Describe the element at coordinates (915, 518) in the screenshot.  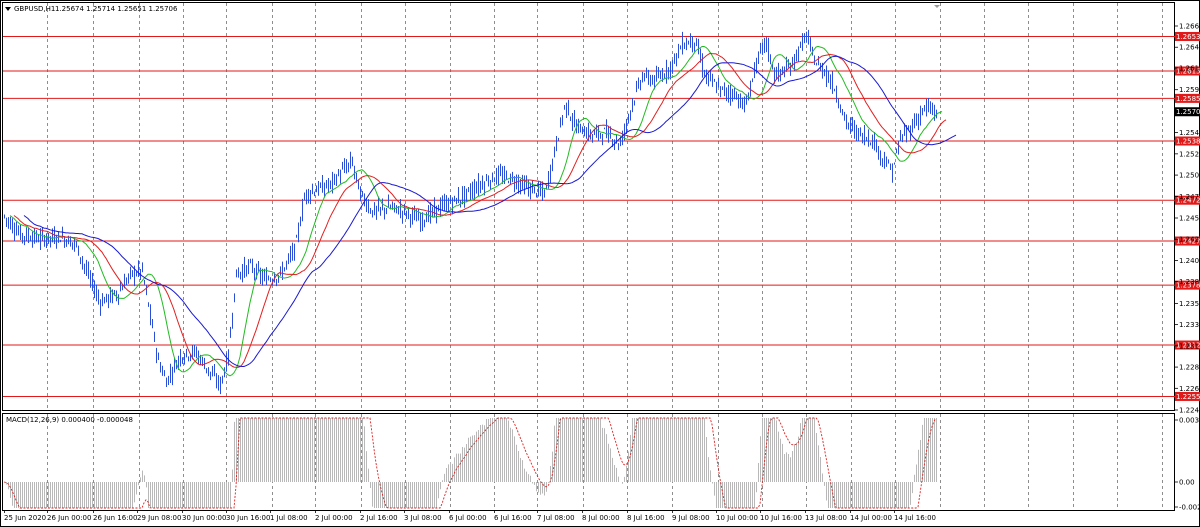
I see `time-tick-label: 14 Jul 16:00` at that location.